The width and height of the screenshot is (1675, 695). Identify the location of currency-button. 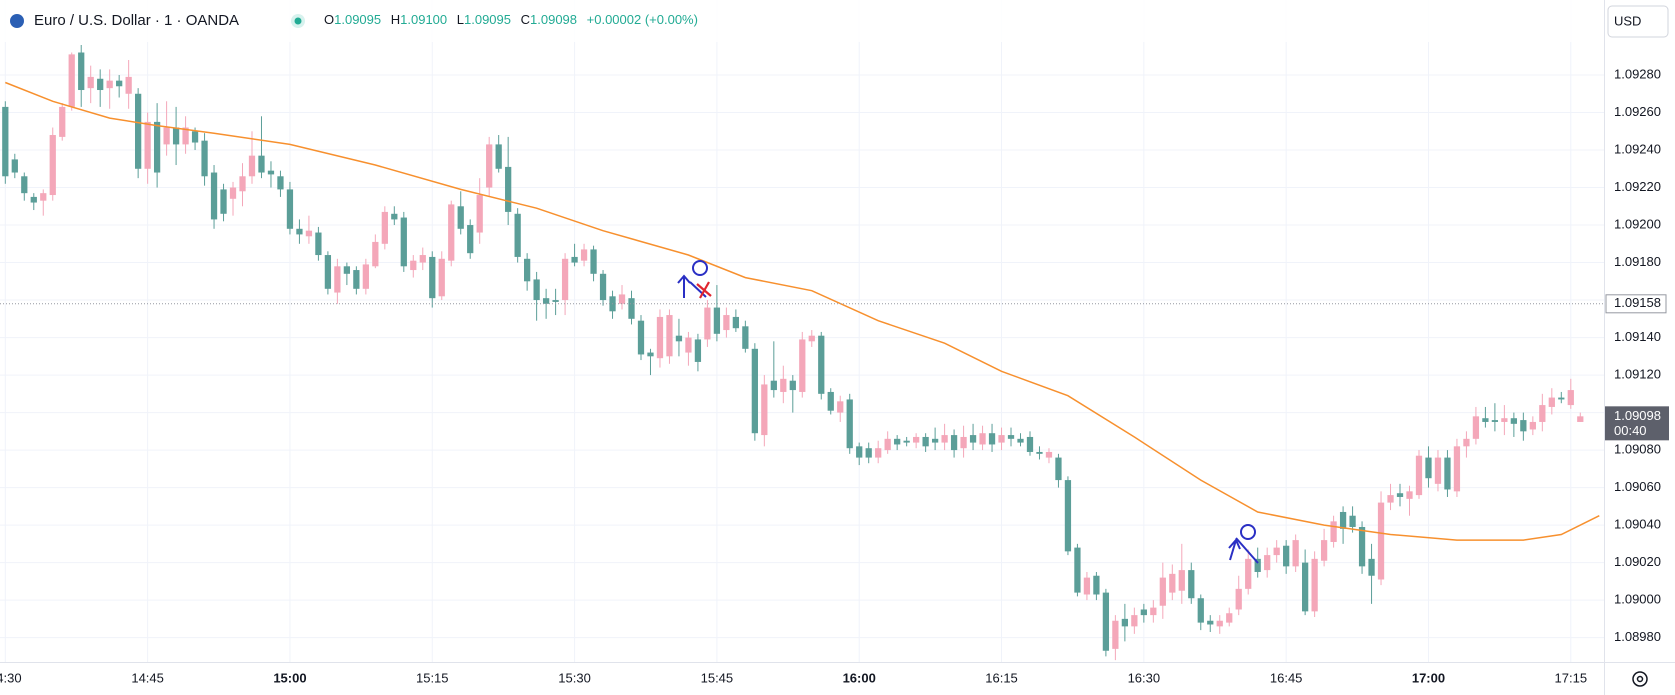
(1638, 21).